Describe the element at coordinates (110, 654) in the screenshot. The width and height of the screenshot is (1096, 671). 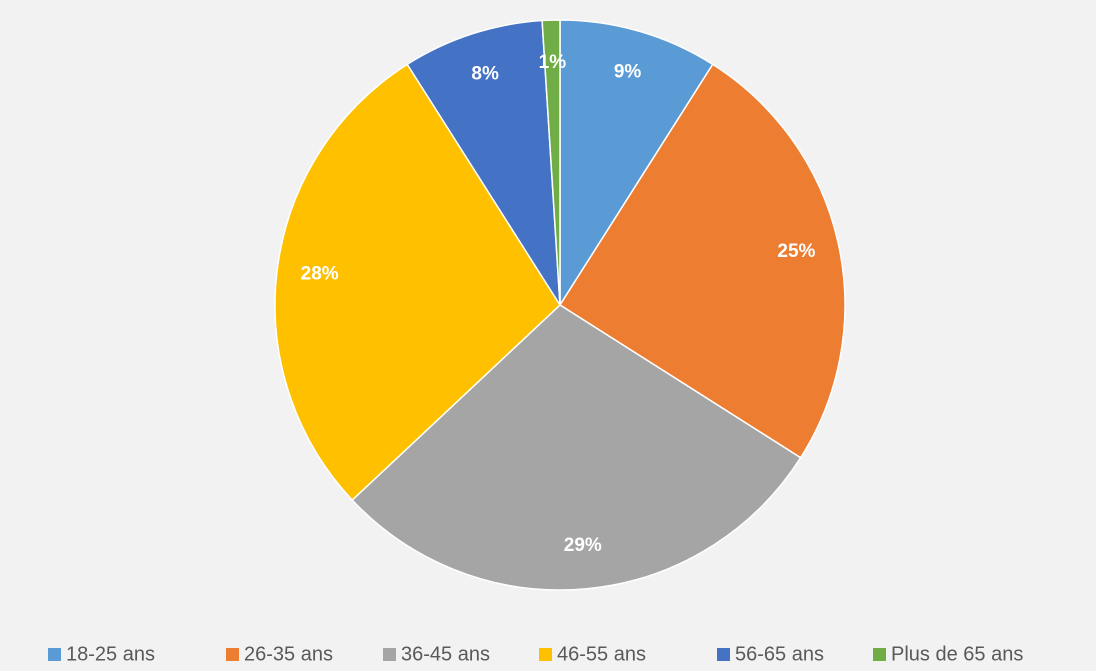
I see `legend-label: 18-25 ans` at that location.